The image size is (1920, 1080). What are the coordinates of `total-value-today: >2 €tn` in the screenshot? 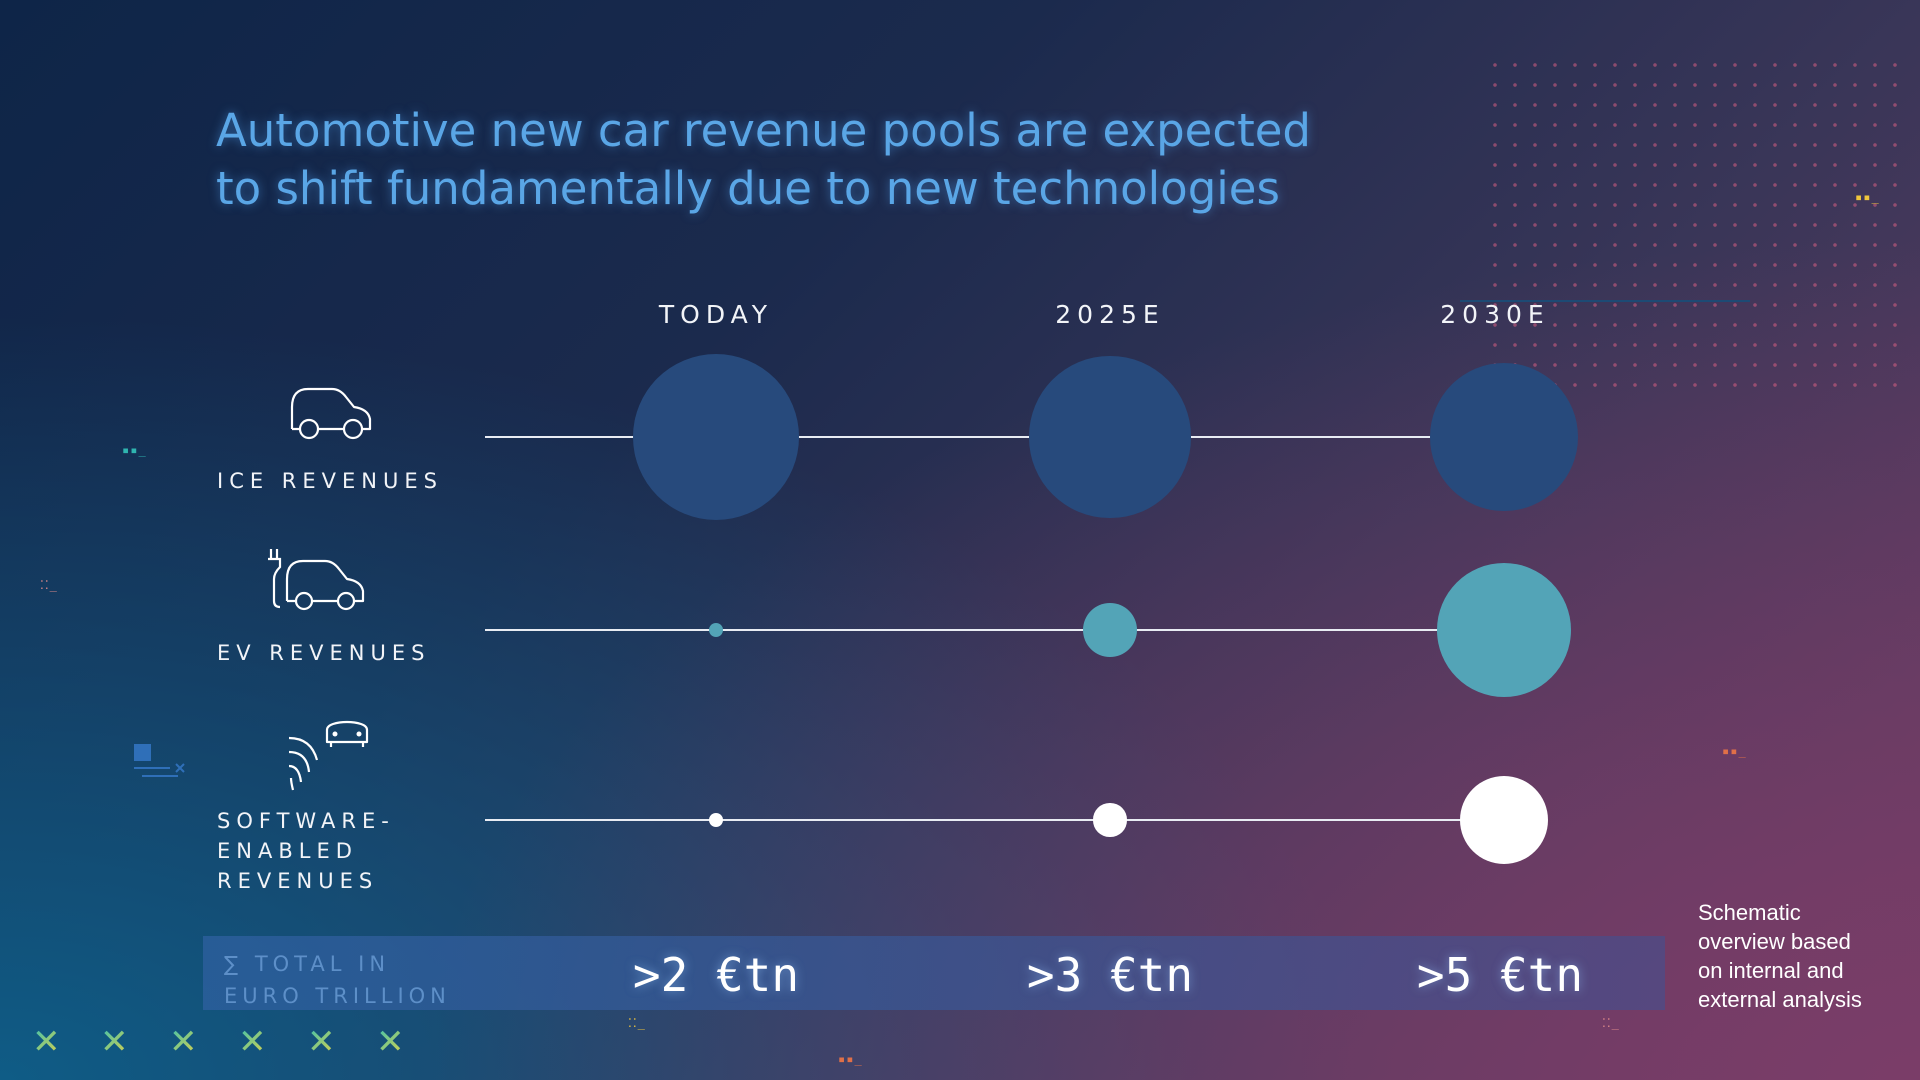 It's located at (716, 975).